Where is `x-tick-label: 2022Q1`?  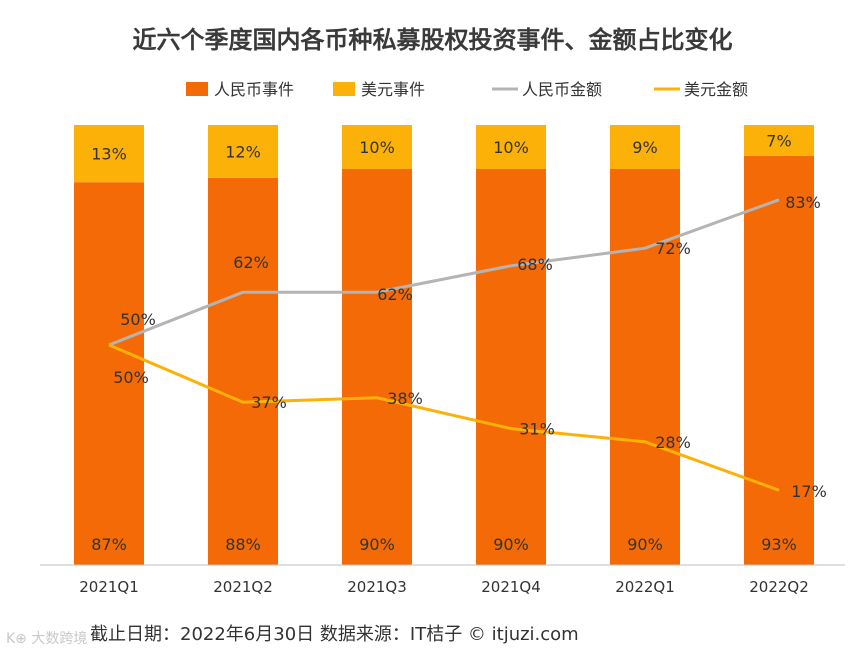 x-tick-label: 2022Q1 is located at coordinates (645, 587).